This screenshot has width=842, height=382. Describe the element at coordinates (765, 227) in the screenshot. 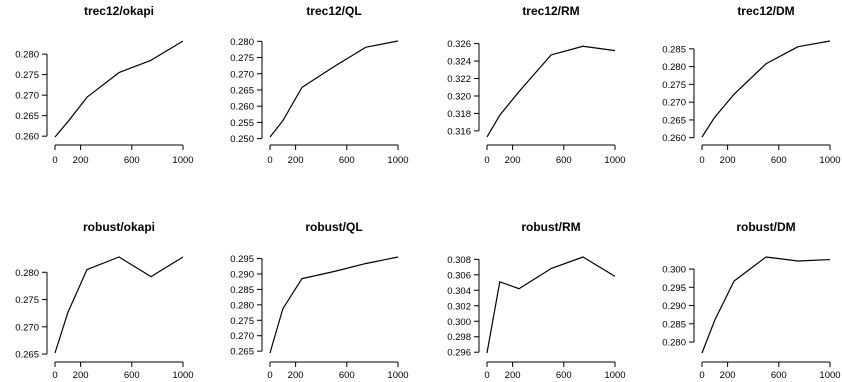

I see `panel-8-title: robust/DM` at that location.